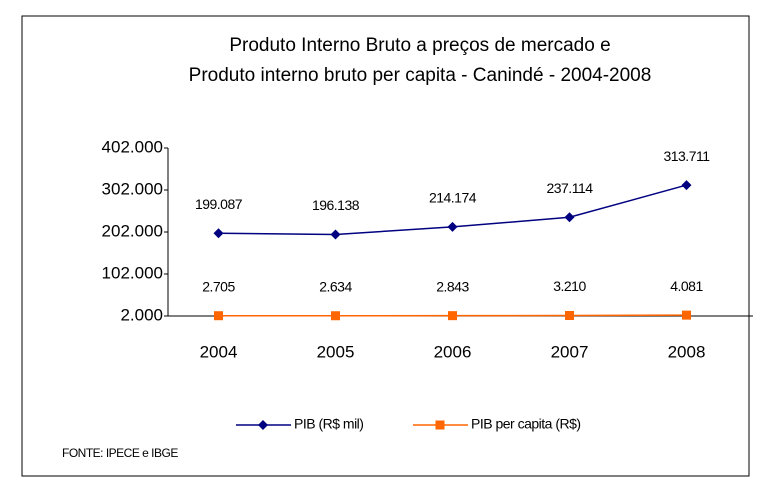 The height and width of the screenshot is (481, 773). Describe the element at coordinates (570, 351) in the screenshot. I see `x-tick-label: 2007` at that location.